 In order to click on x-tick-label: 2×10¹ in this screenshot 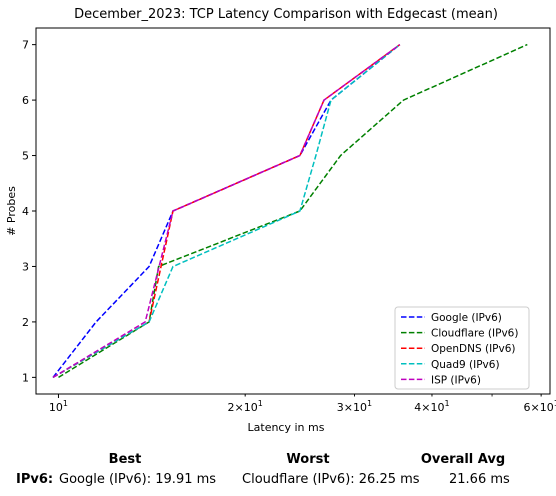, I will do `click(245, 406)`.